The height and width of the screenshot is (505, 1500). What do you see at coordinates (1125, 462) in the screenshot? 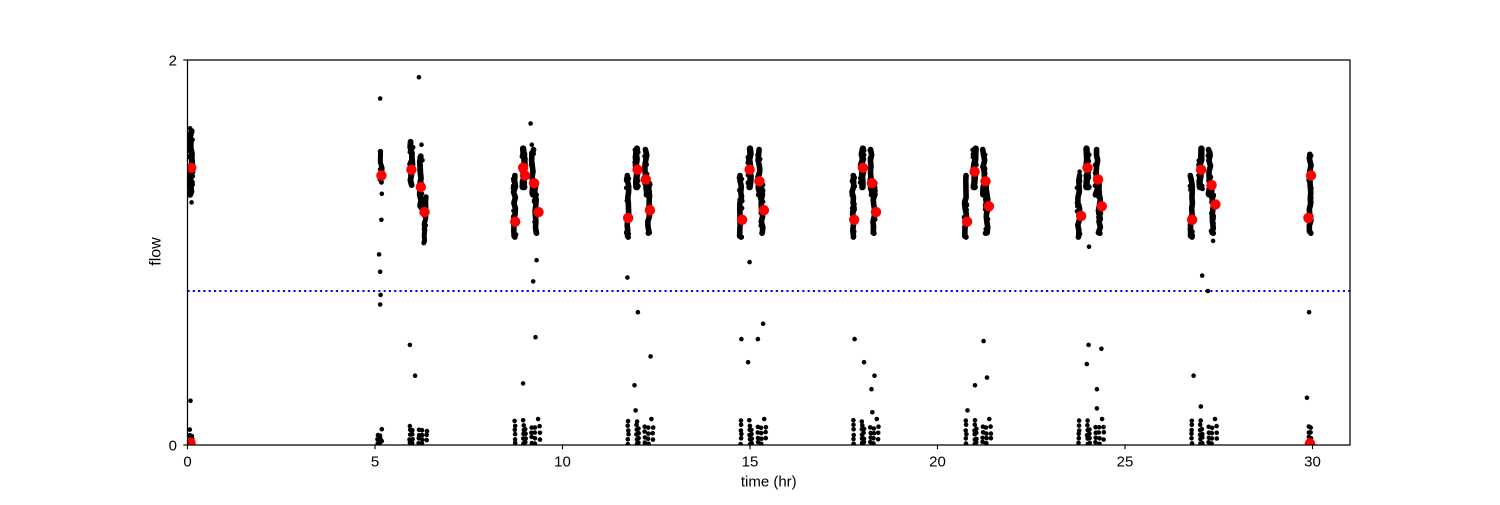
I see `svg-text: 25` at bounding box center [1125, 462].